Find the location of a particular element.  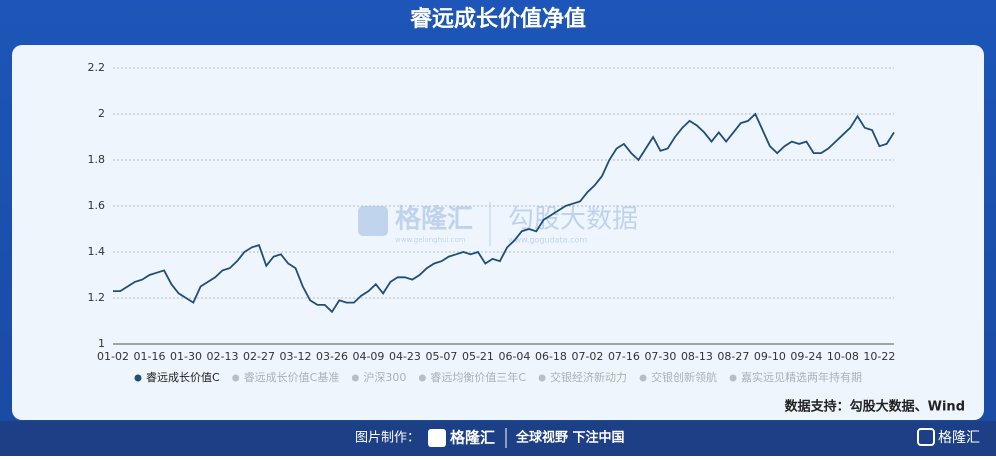

y-tick-label: 2.2 is located at coordinates (97, 67).